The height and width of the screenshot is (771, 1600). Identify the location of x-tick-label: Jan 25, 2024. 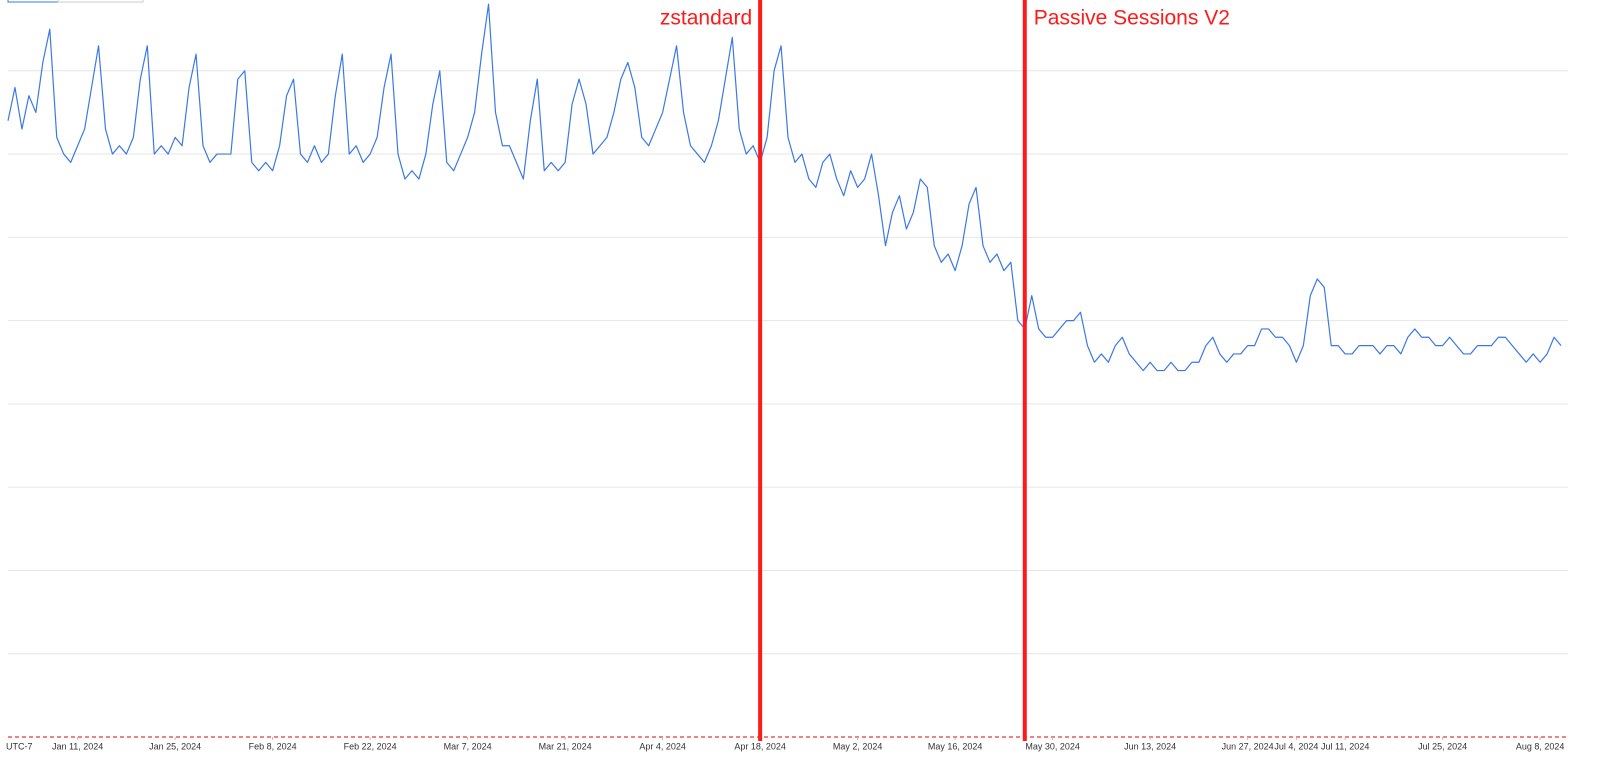
(175, 746).